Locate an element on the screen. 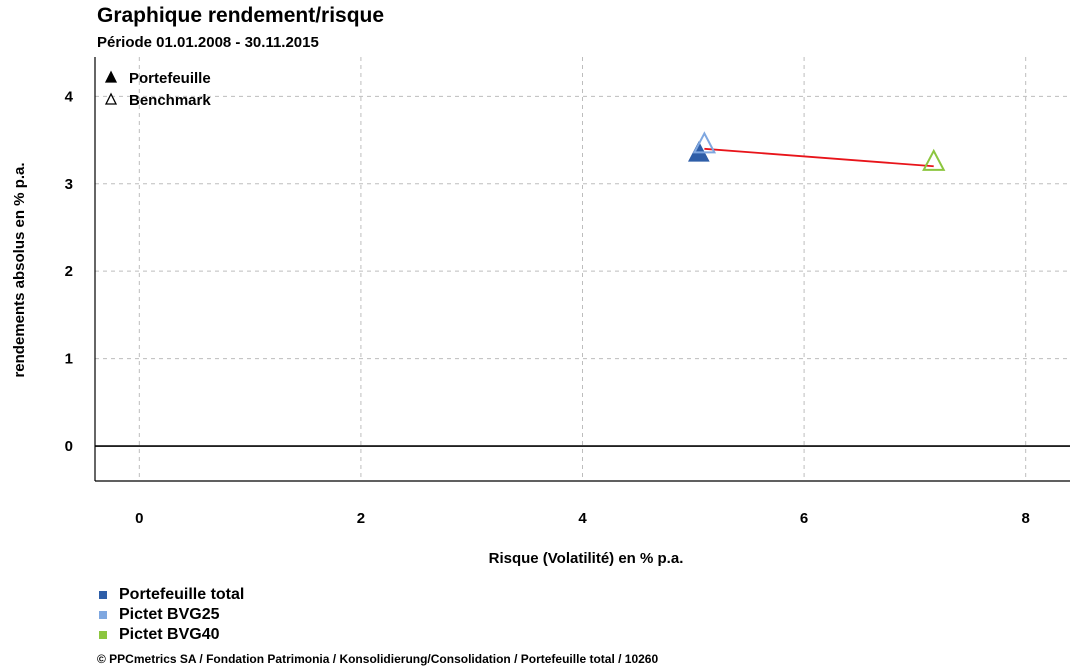  y-tick-label-3: 3 is located at coordinates (69, 184).